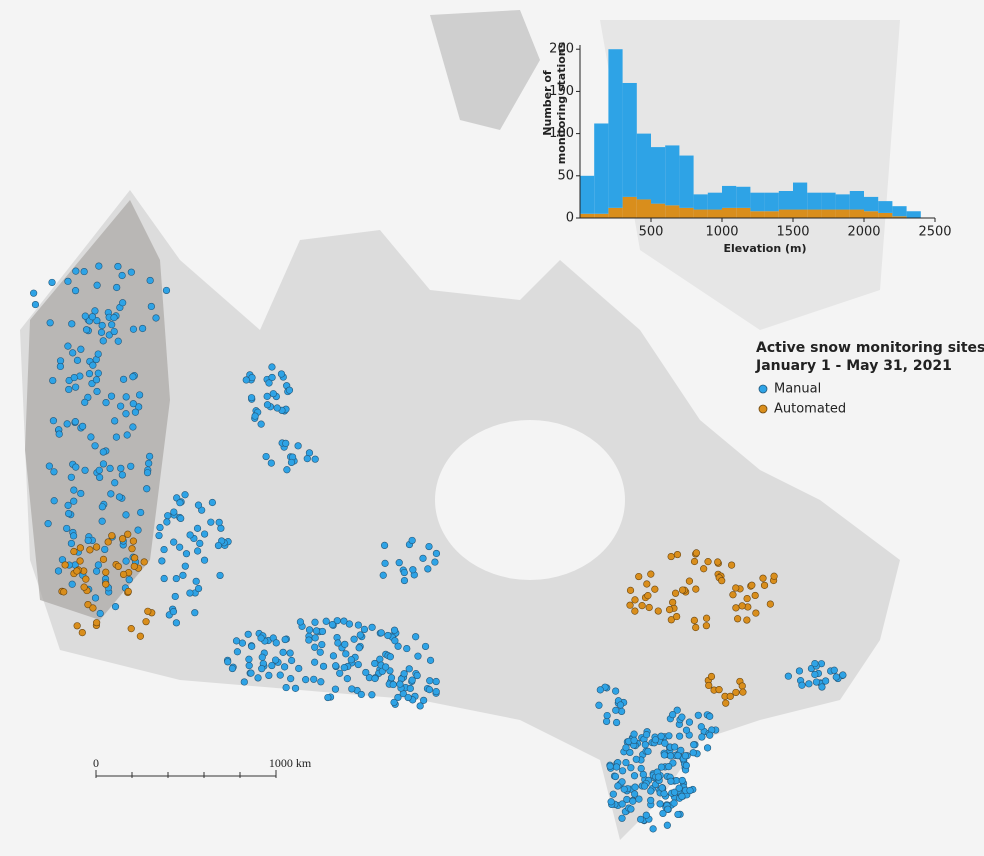 This screenshot has height=856, width=984. Describe the element at coordinates (561, 102) in the screenshot. I see `y-axis-label: monitoring stations` at that location.